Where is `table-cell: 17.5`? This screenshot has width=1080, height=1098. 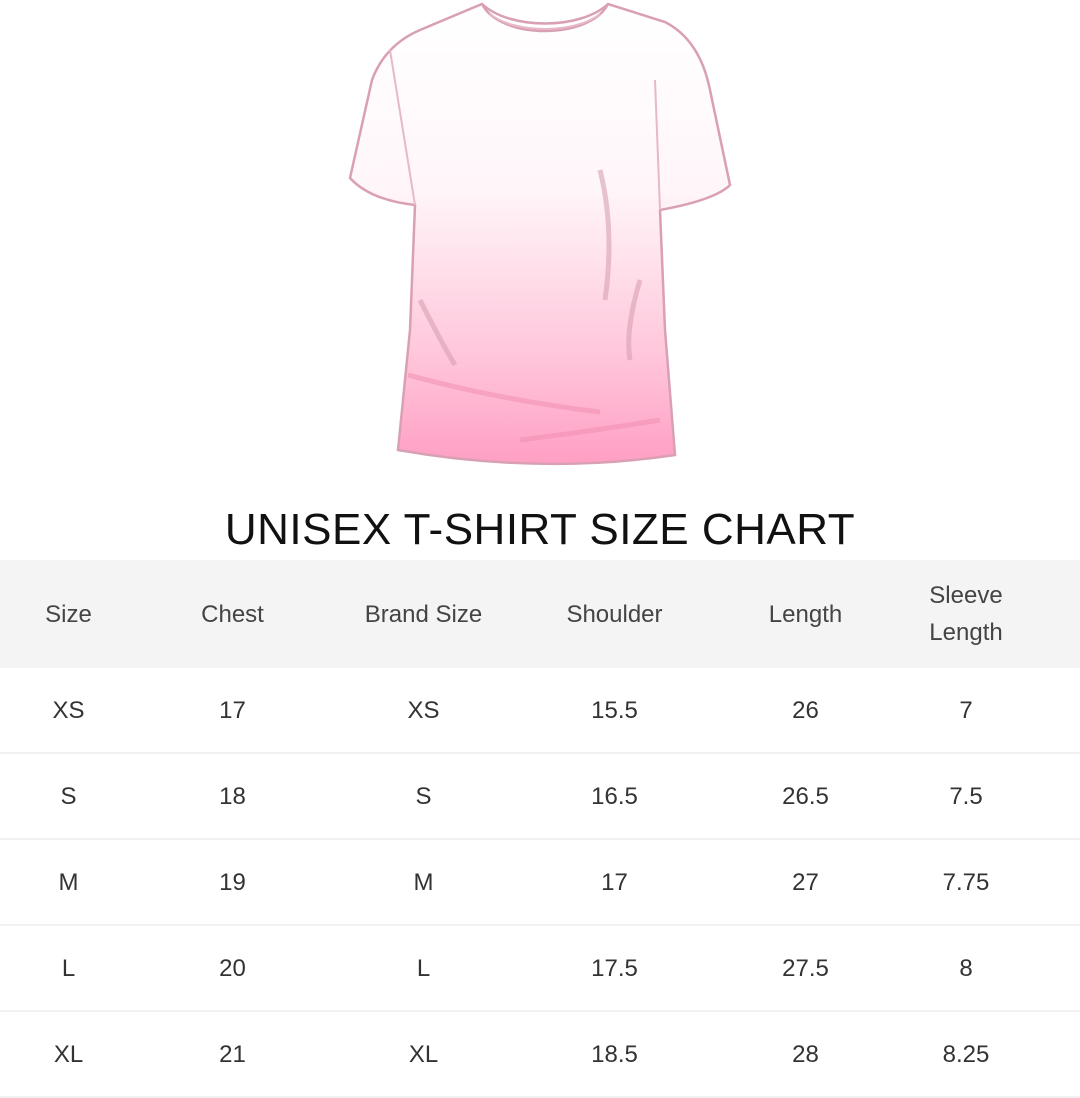
table-cell: 17.5 is located at coordinates (614, 968).